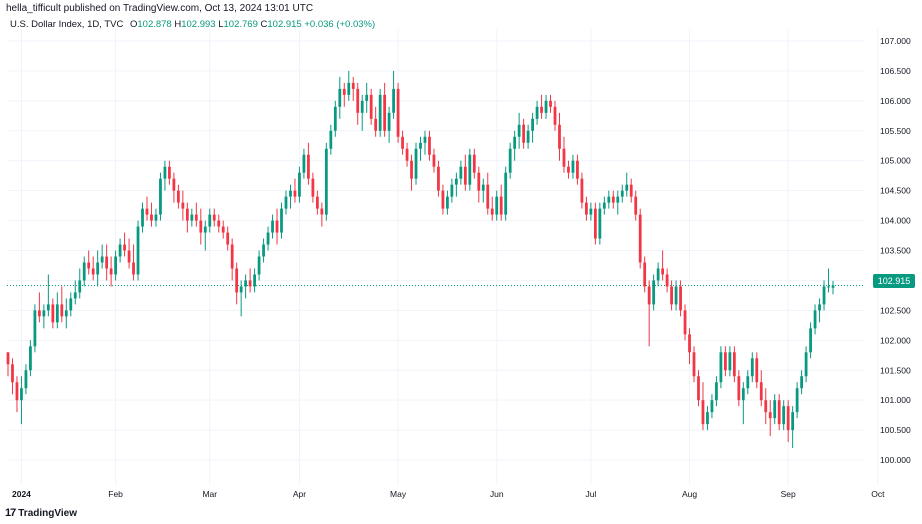 This screenshot has height=524, width=922. Describe the element at coordinates (240, 24) in the screenshot. I see `low-value: 102.769` at that location.